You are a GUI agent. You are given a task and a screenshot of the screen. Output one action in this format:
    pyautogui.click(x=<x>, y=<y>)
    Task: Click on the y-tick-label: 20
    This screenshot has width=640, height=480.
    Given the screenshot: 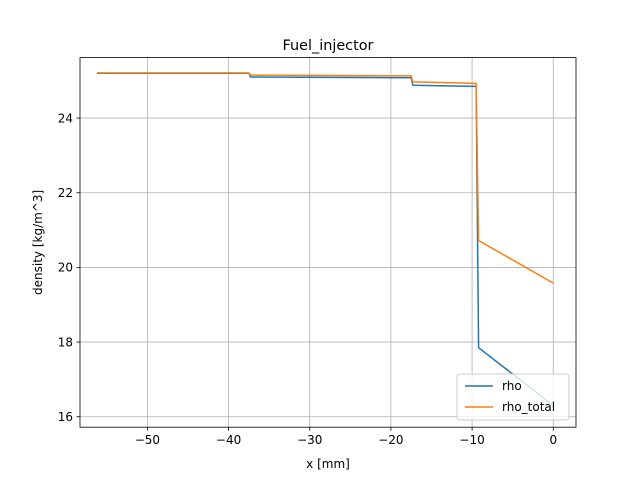 What is the action you would take?
    pyautogui.click(x=65, y=268)
    